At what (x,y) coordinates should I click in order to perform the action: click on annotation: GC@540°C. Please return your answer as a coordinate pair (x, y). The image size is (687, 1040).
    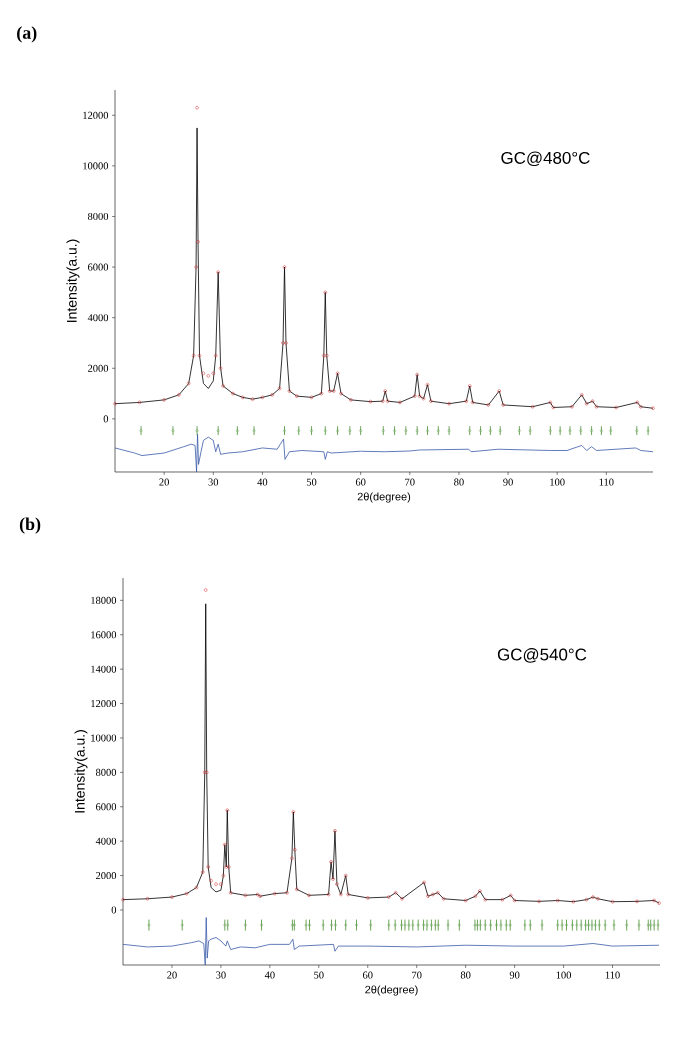
    Looking at the image, I should click on (542, 655).